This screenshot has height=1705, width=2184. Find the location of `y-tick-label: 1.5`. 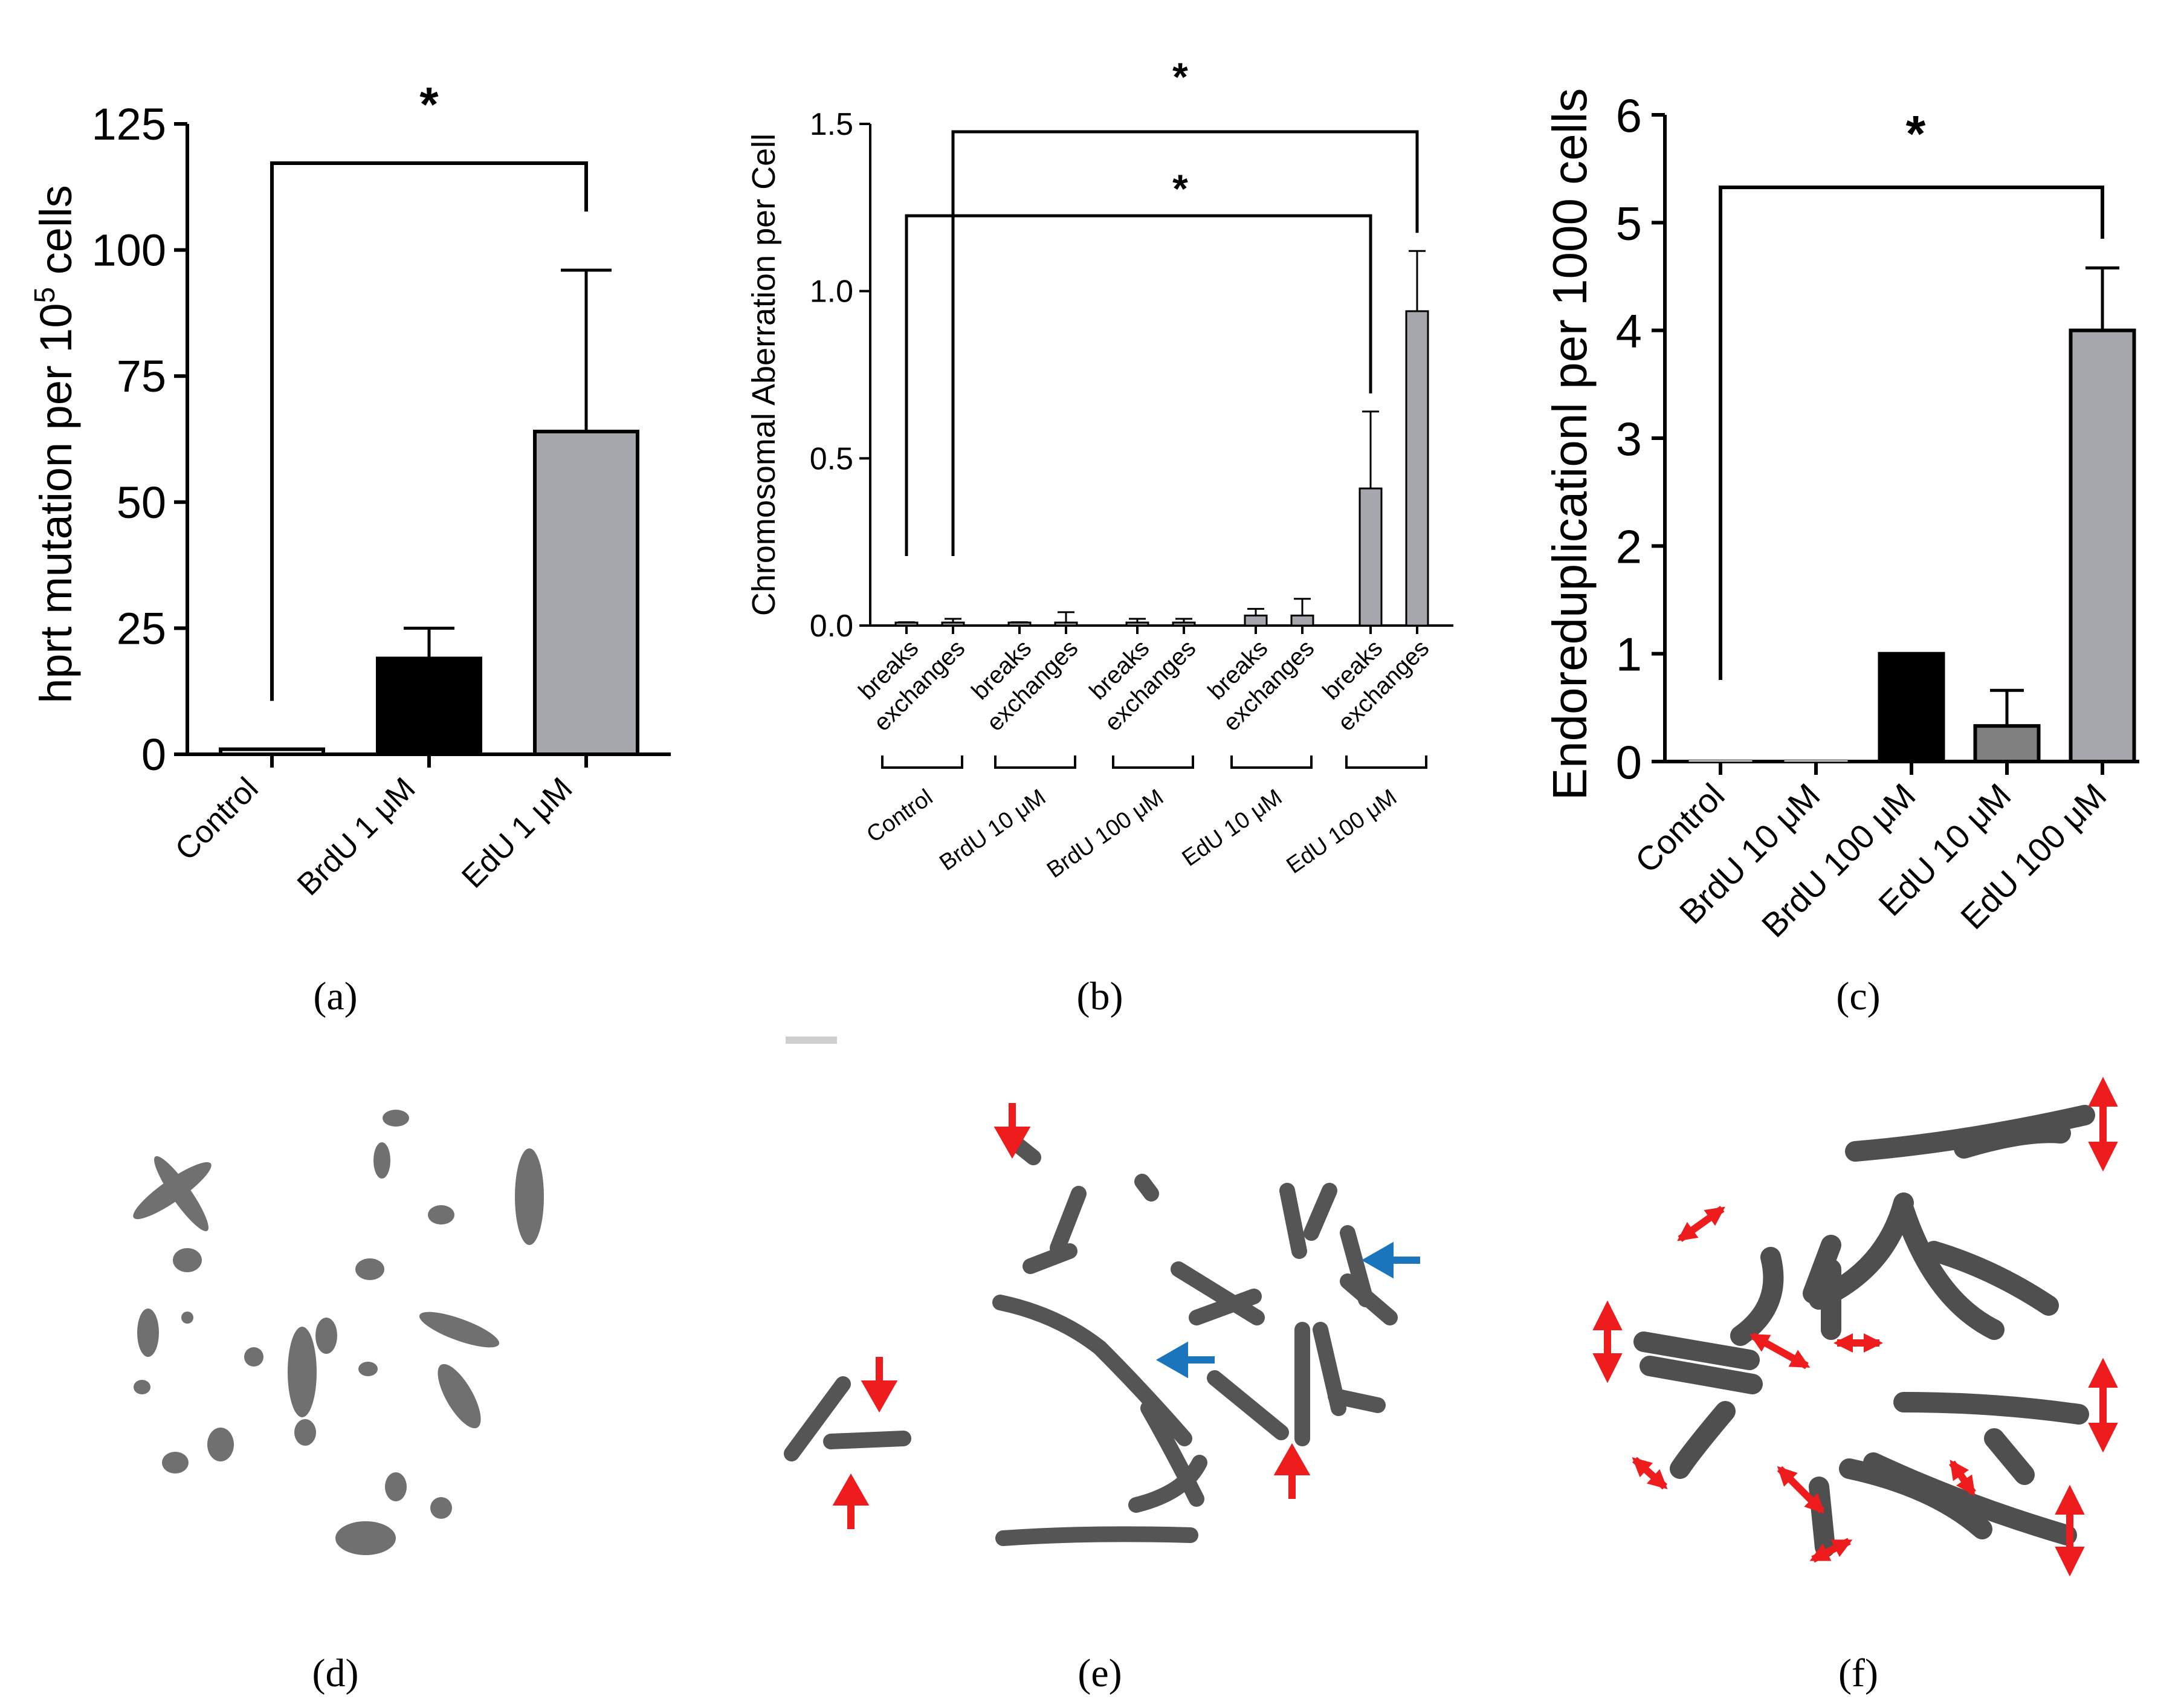

y-tick-label: 1.5 is located at coordinates (831, 124).